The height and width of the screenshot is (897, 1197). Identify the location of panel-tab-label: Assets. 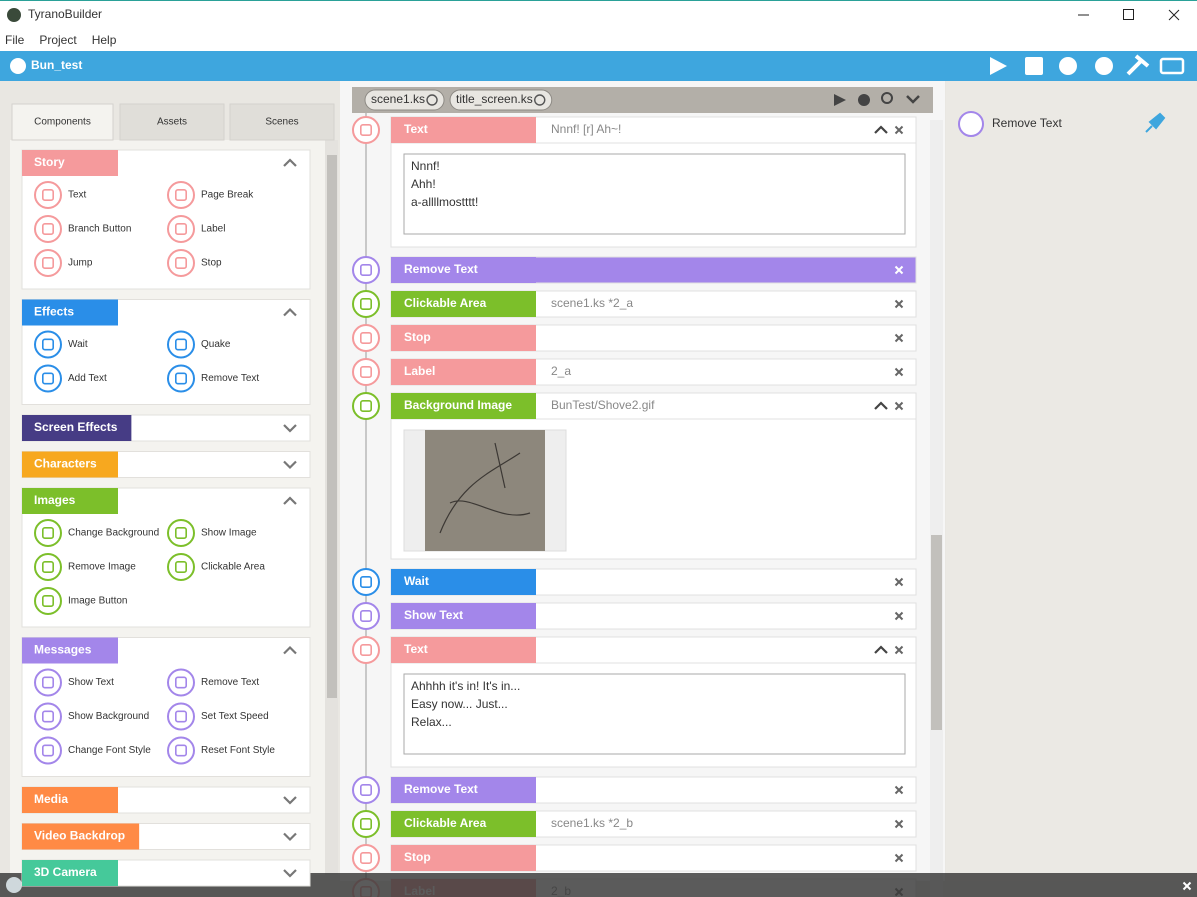
(172, 122).